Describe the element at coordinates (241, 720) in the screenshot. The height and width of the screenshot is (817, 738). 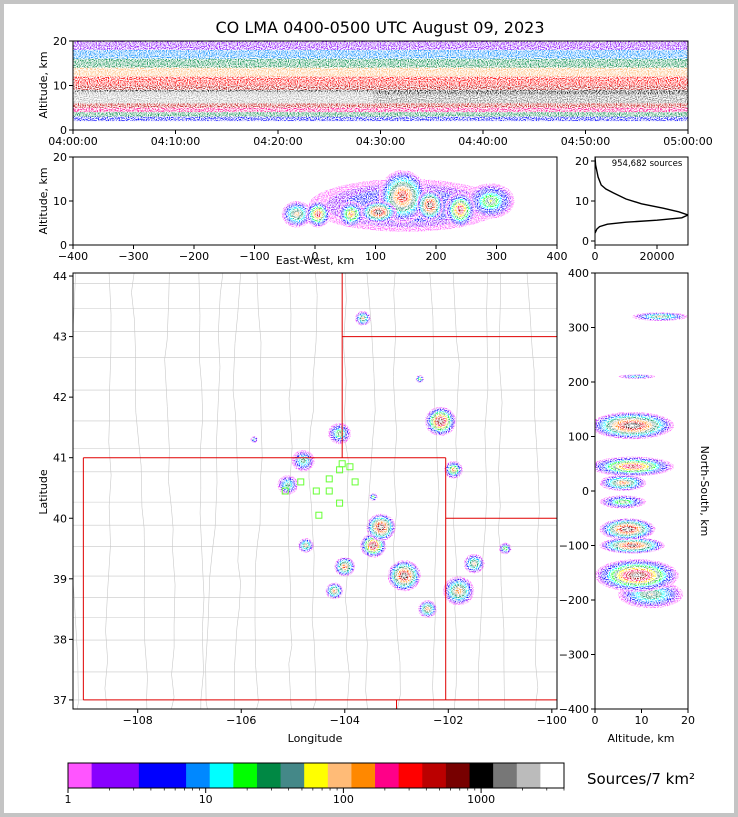
I see `plan-view-x-tick-label: −106` at that location.